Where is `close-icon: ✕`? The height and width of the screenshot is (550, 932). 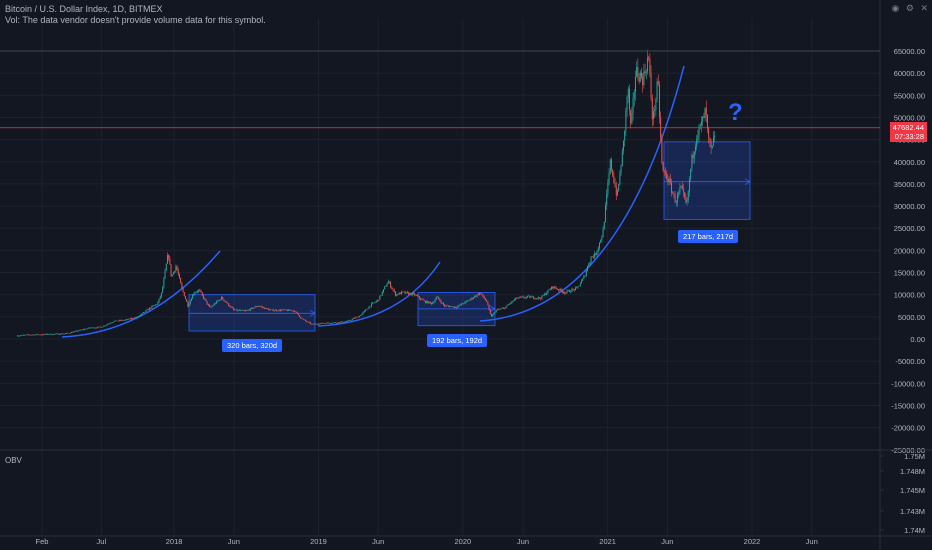 close-icon: ✕ is located at coordinates (924, 8).